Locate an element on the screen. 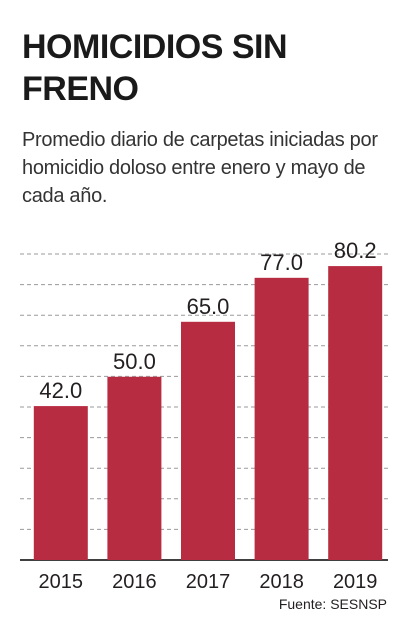 This screenshot has width=411, height=621. data-label-2018: 77.0 is located at coordinates (281, 262).